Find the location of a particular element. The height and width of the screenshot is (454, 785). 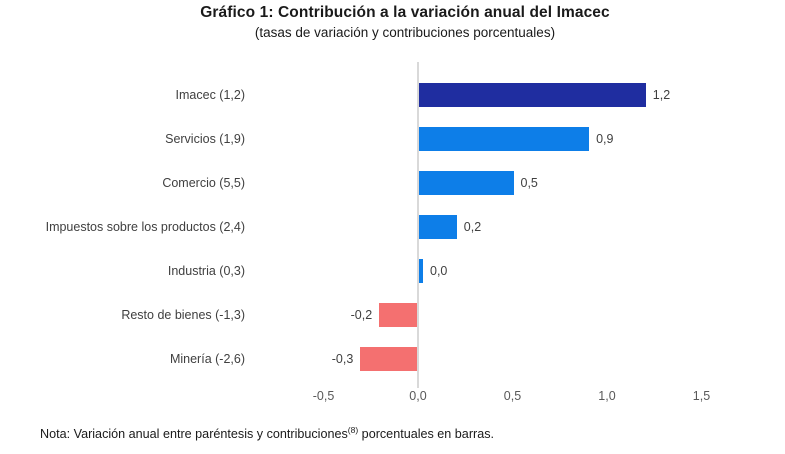

value-label: -0,3 is located at coordinates (342, 359).